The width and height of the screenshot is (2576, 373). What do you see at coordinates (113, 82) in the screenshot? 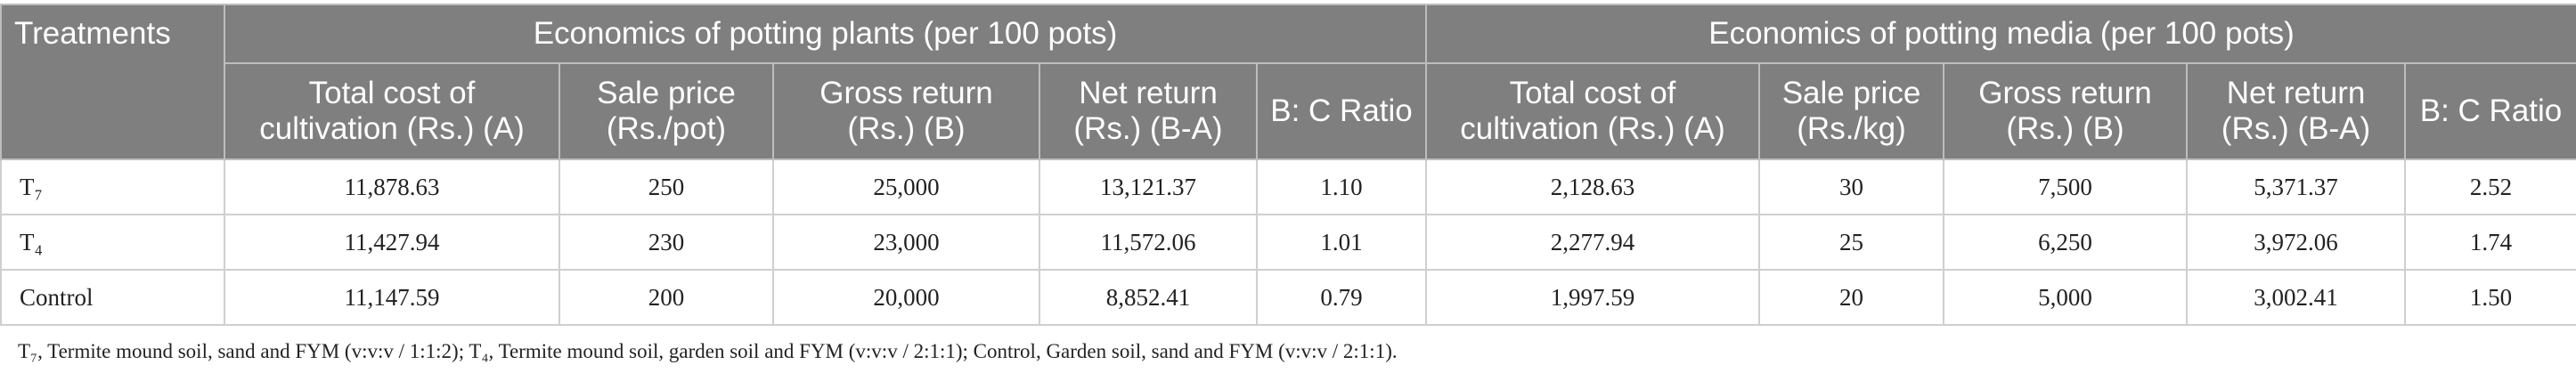
I see `header-cell: Treatments` at bounding box center [113, 82].